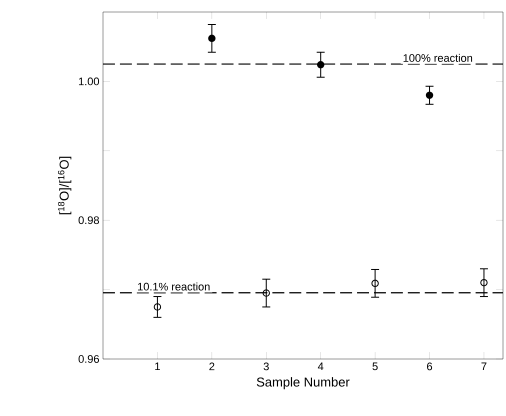  Describe the element at coordinates (438, 58) in the screenshot. I see `ref-line-label: 100% reaction` at that location.